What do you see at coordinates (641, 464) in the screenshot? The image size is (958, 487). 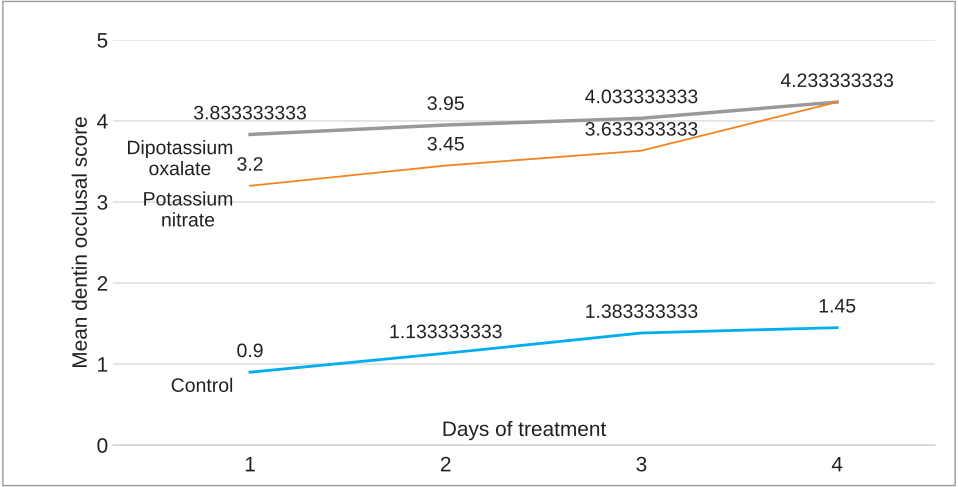 I see `x-tick-label: 3` at bounding box center [641, 464].